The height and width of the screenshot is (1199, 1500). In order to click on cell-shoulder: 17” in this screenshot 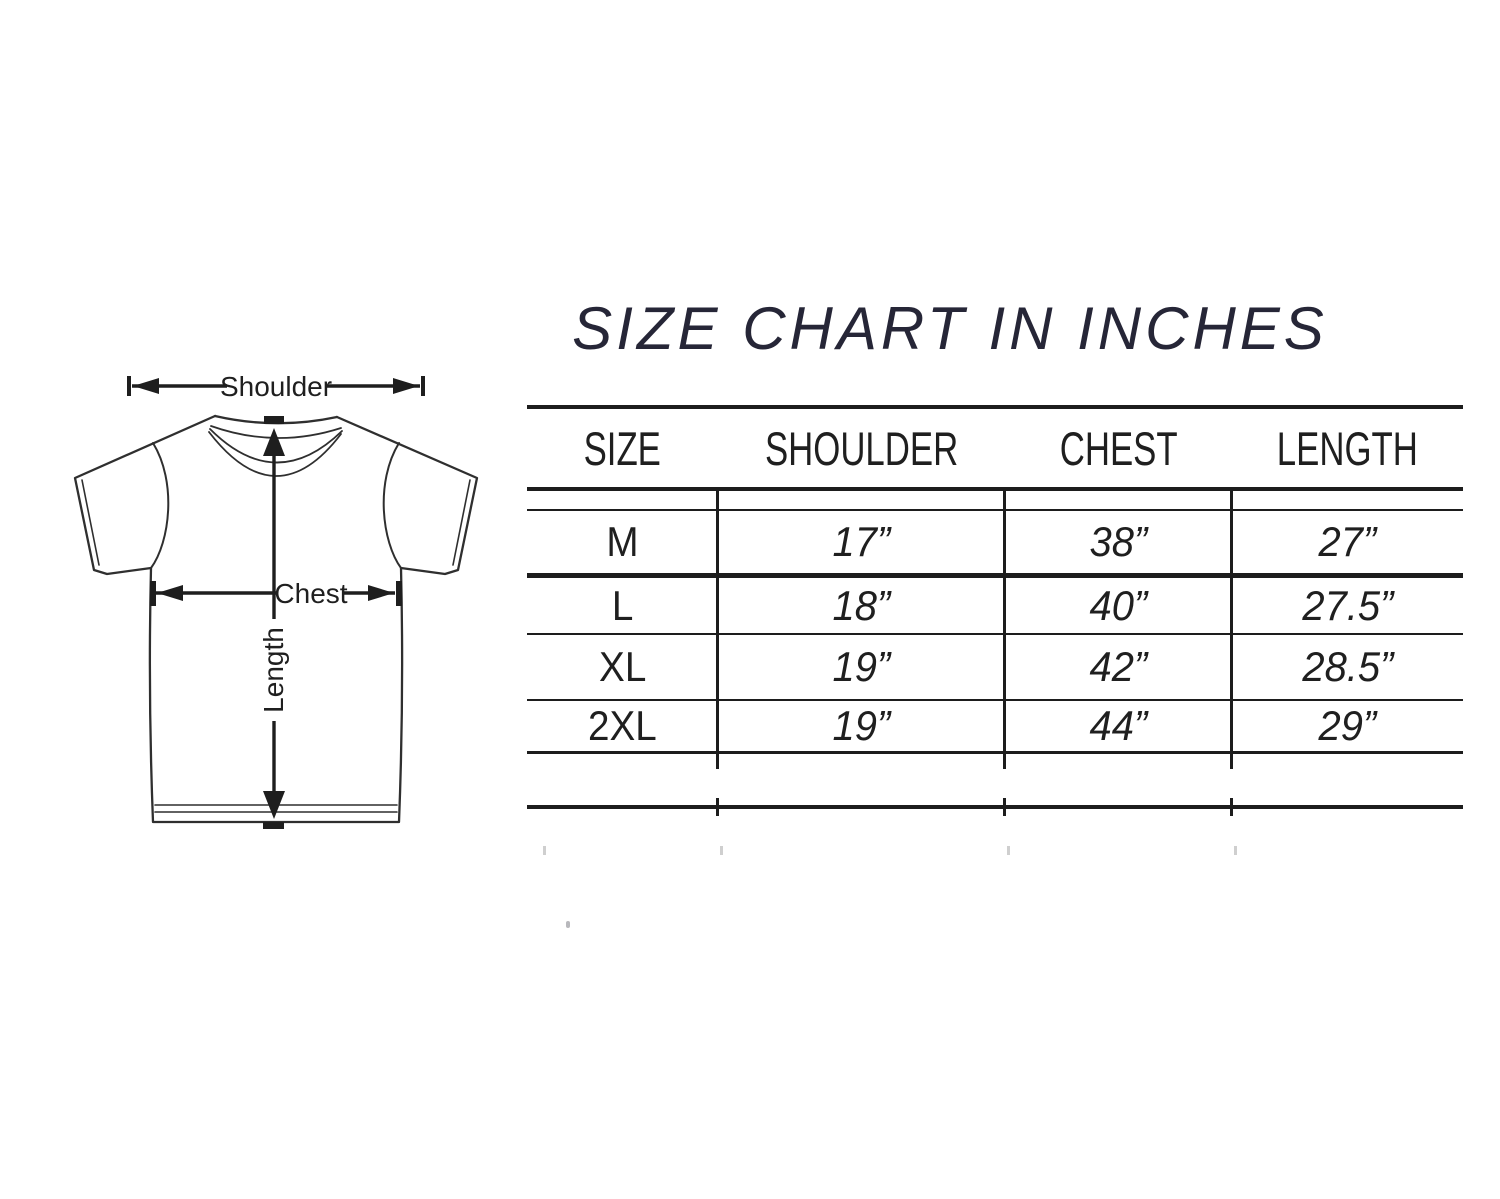, I will do `click(861, 541)`.